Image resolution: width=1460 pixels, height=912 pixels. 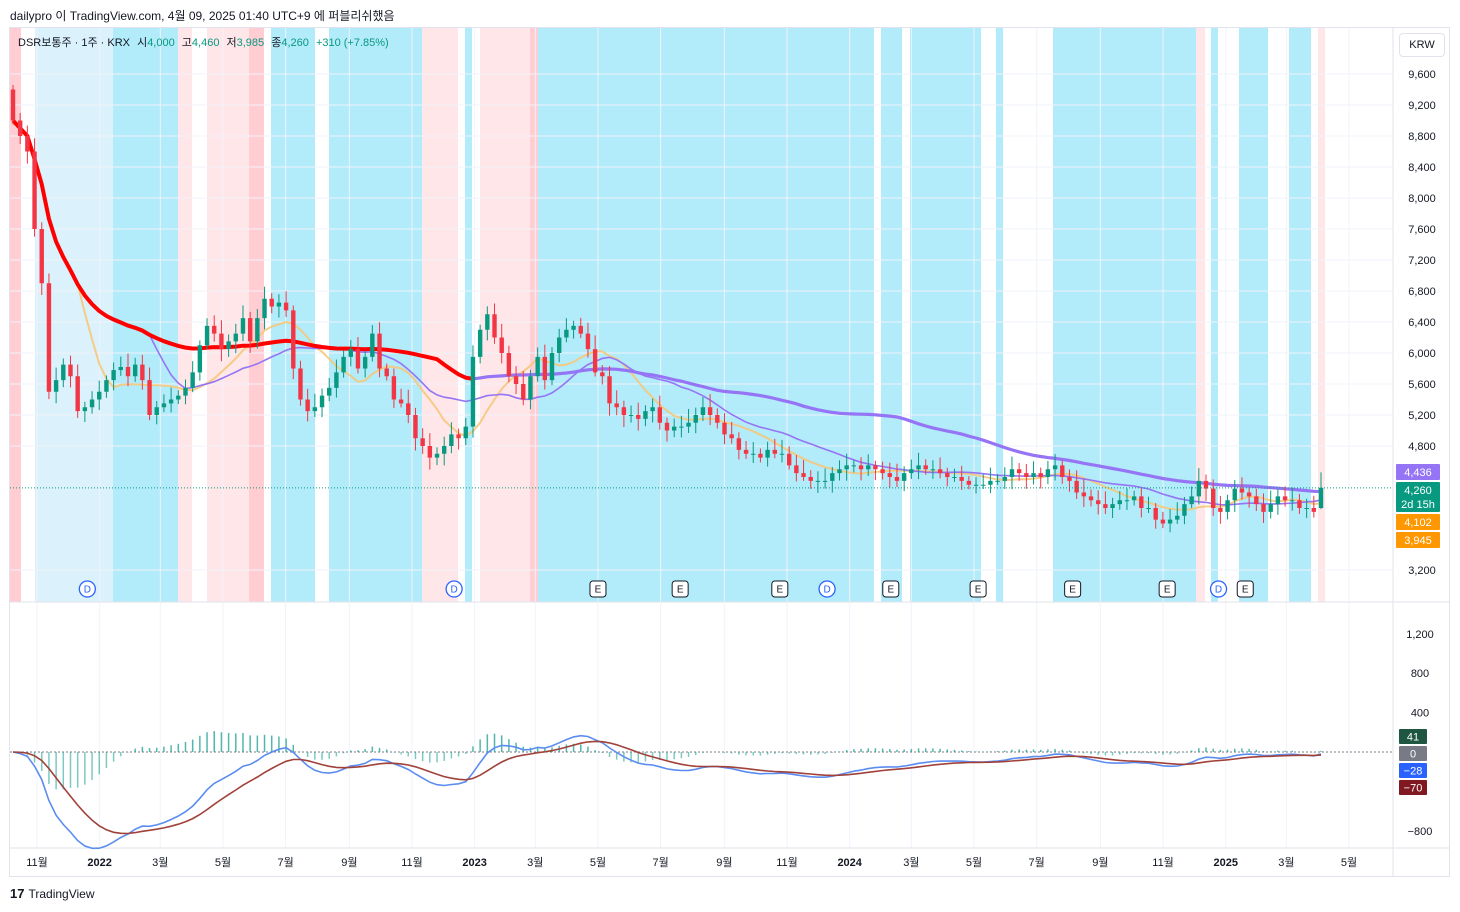 I want to click on price-tick-label: 7,200, so click(x=1422, y=261).